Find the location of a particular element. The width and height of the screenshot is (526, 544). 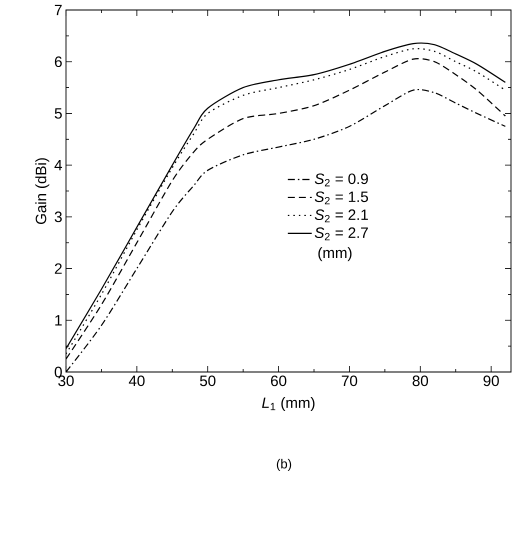

legend-title: (mm) is located at coordinates (335, 254).